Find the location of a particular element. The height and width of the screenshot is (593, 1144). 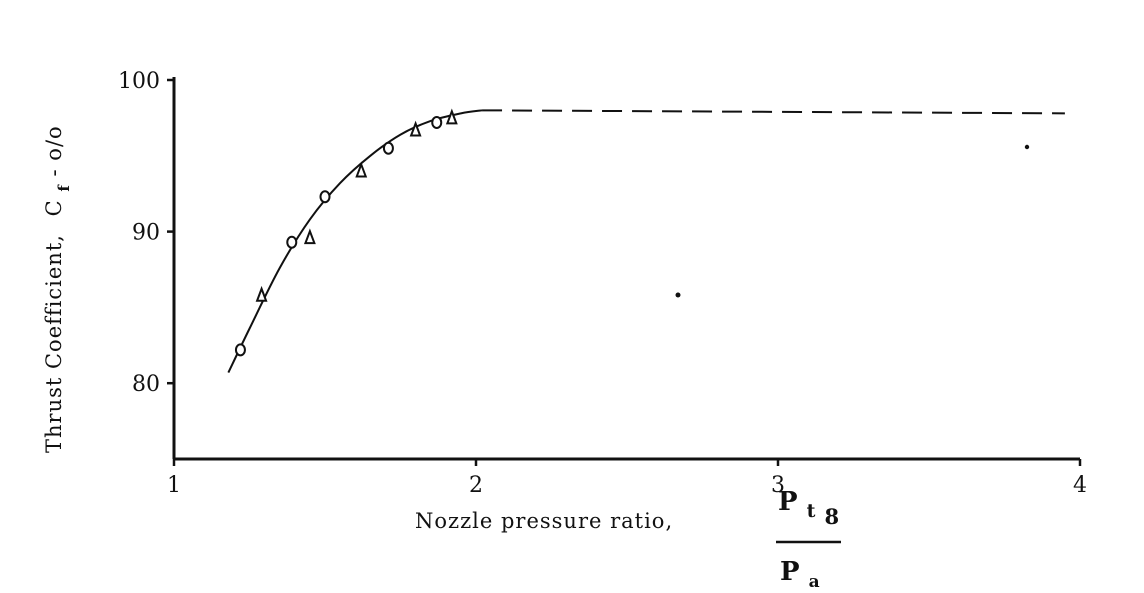

x-tick-label: 4 is located at coordinates (1080, 485).